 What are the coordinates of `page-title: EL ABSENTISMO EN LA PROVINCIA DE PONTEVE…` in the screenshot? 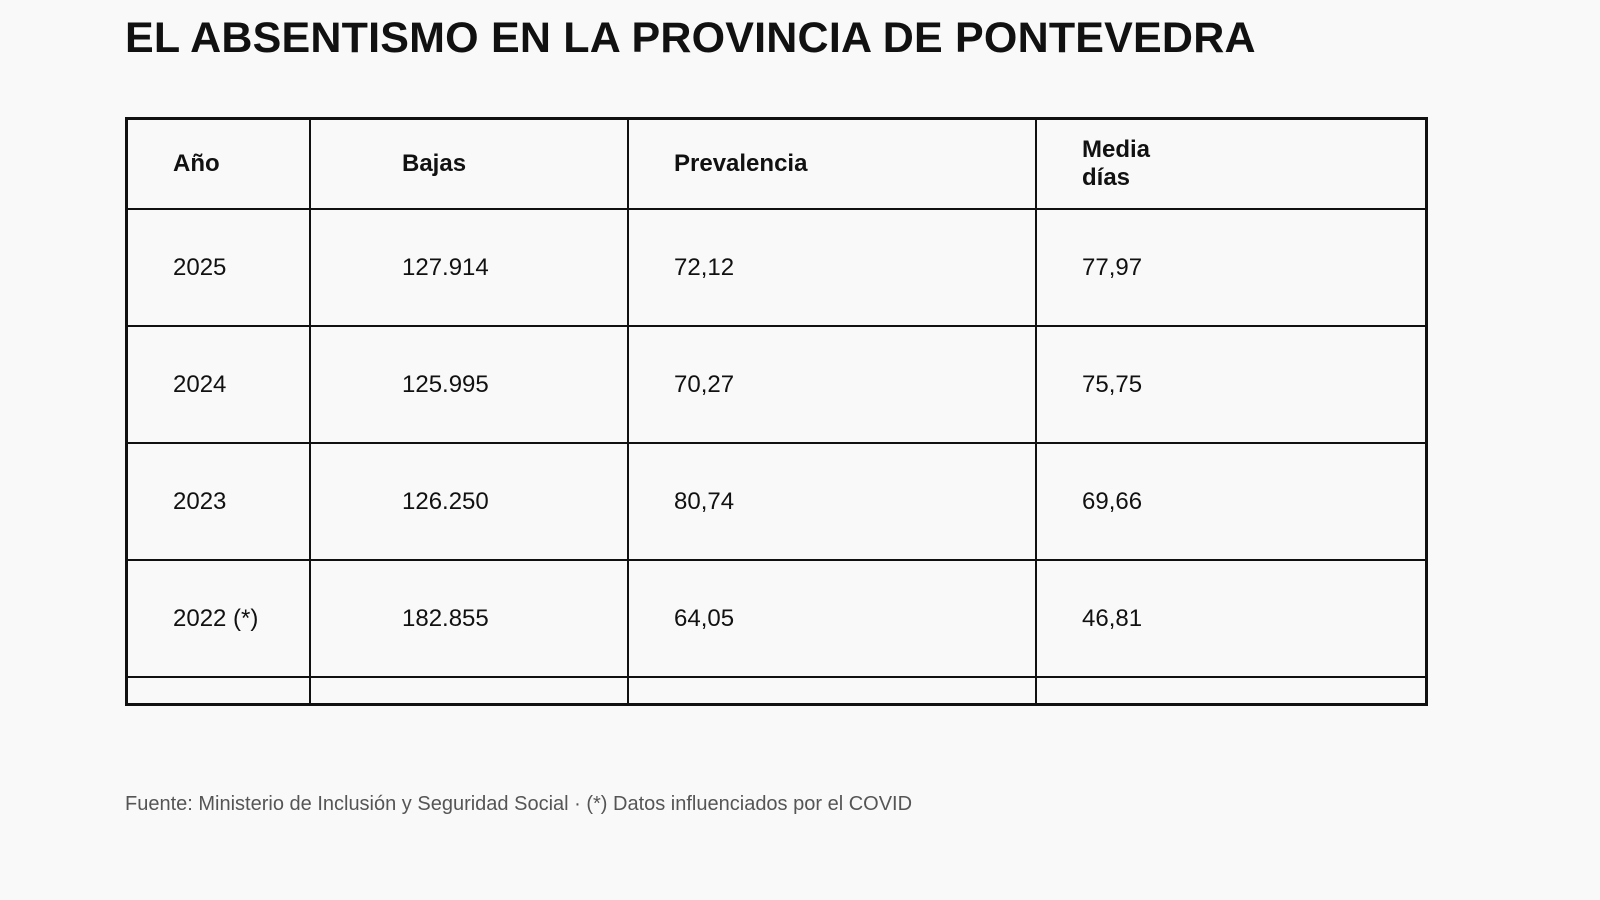 It's located at (690, 38).